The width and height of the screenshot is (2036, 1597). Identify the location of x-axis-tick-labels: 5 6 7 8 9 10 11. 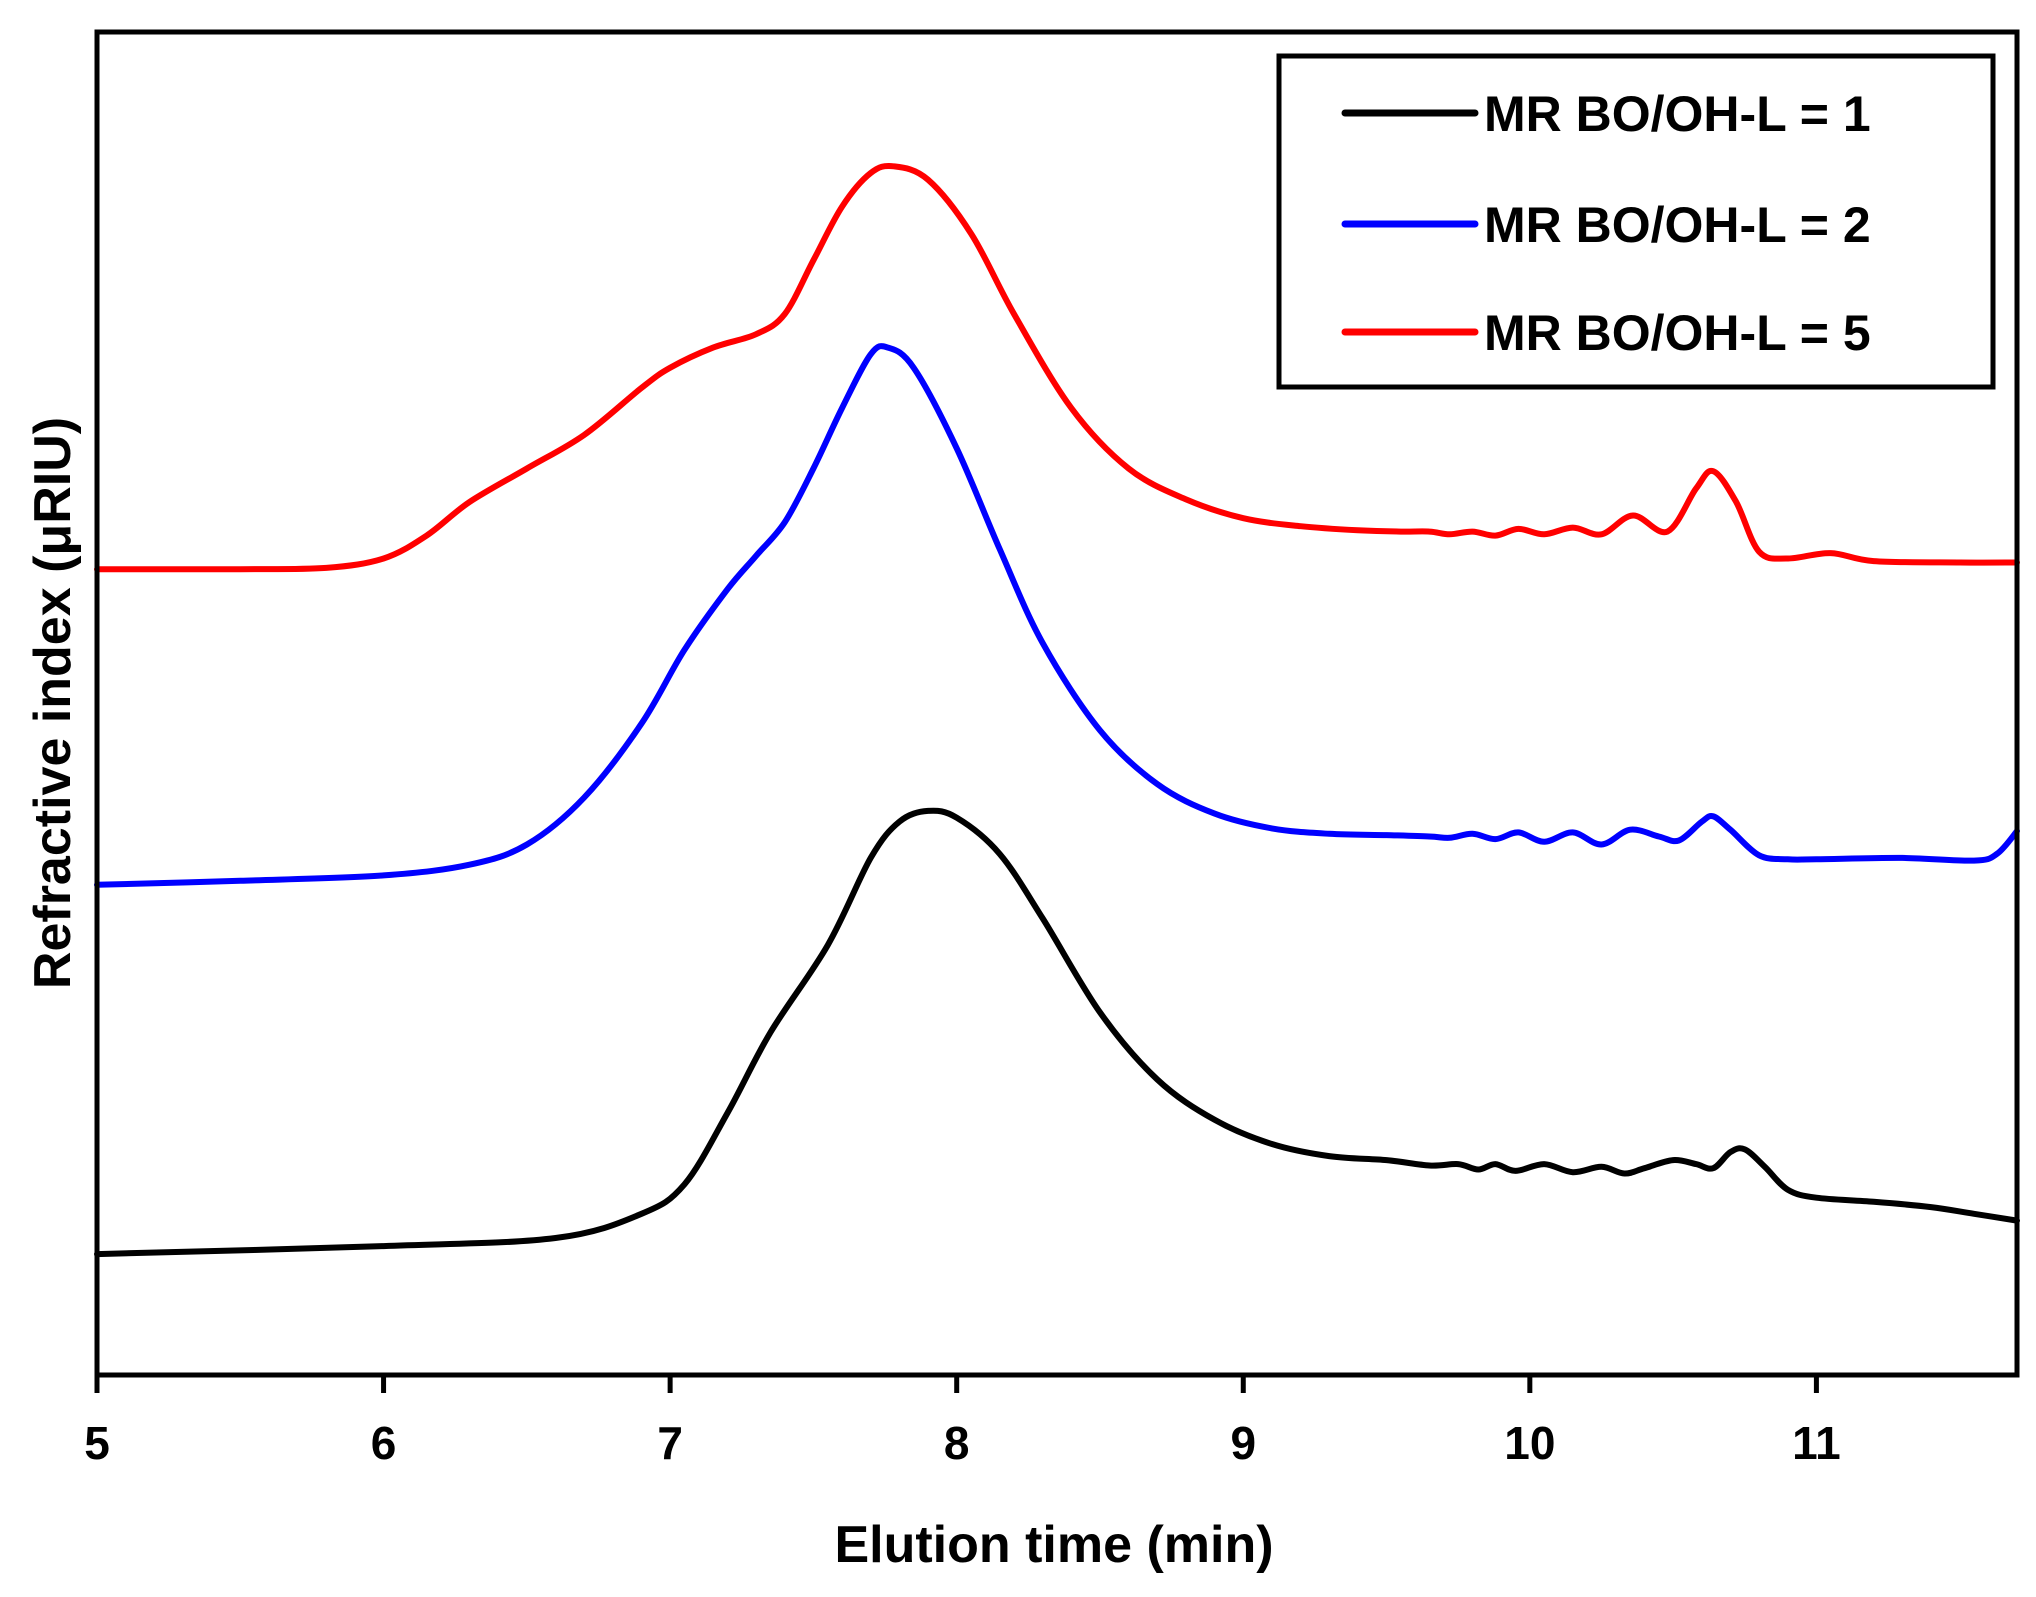
(962, 1443).